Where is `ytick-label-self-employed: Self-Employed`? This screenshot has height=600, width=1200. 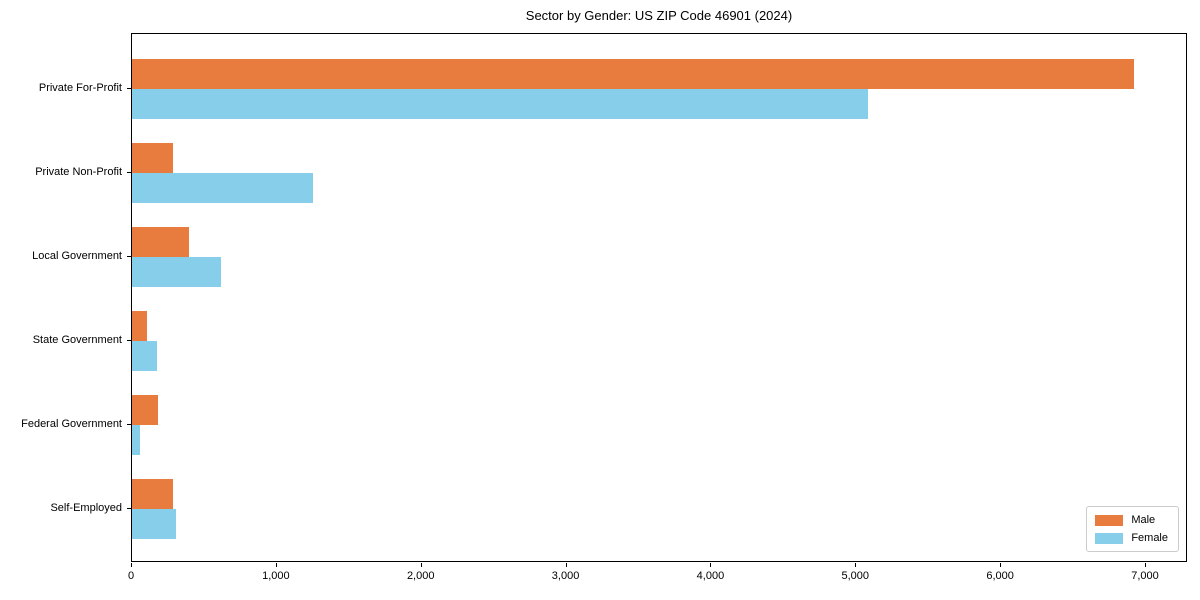
ytick-label-self-employed: Self-Employed is located at coordinates (86, 508).